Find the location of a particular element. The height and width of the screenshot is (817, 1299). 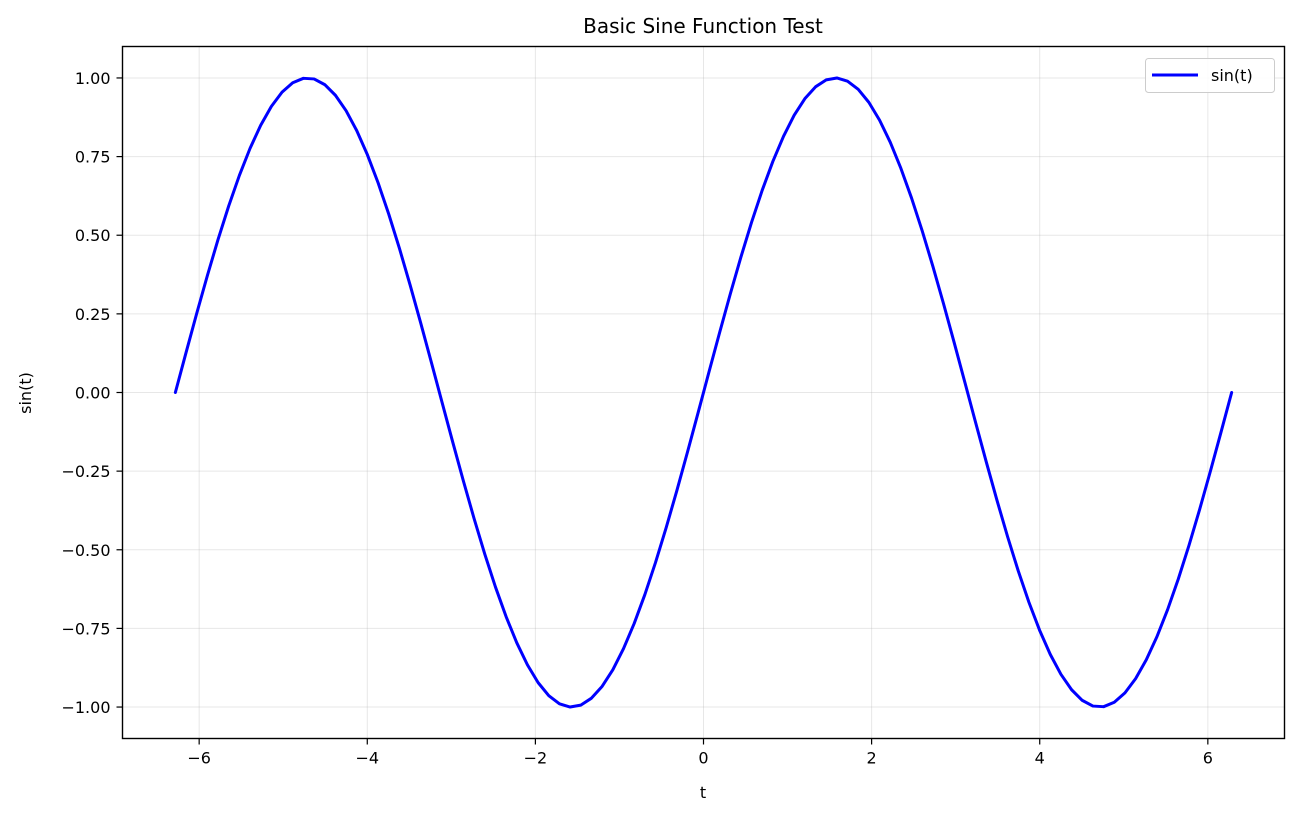

x-tick-label: 4 is located at coordinates (1040, 758).